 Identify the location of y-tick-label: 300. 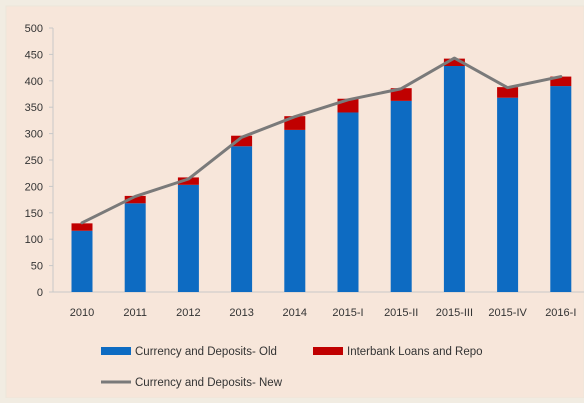
(34, 135).